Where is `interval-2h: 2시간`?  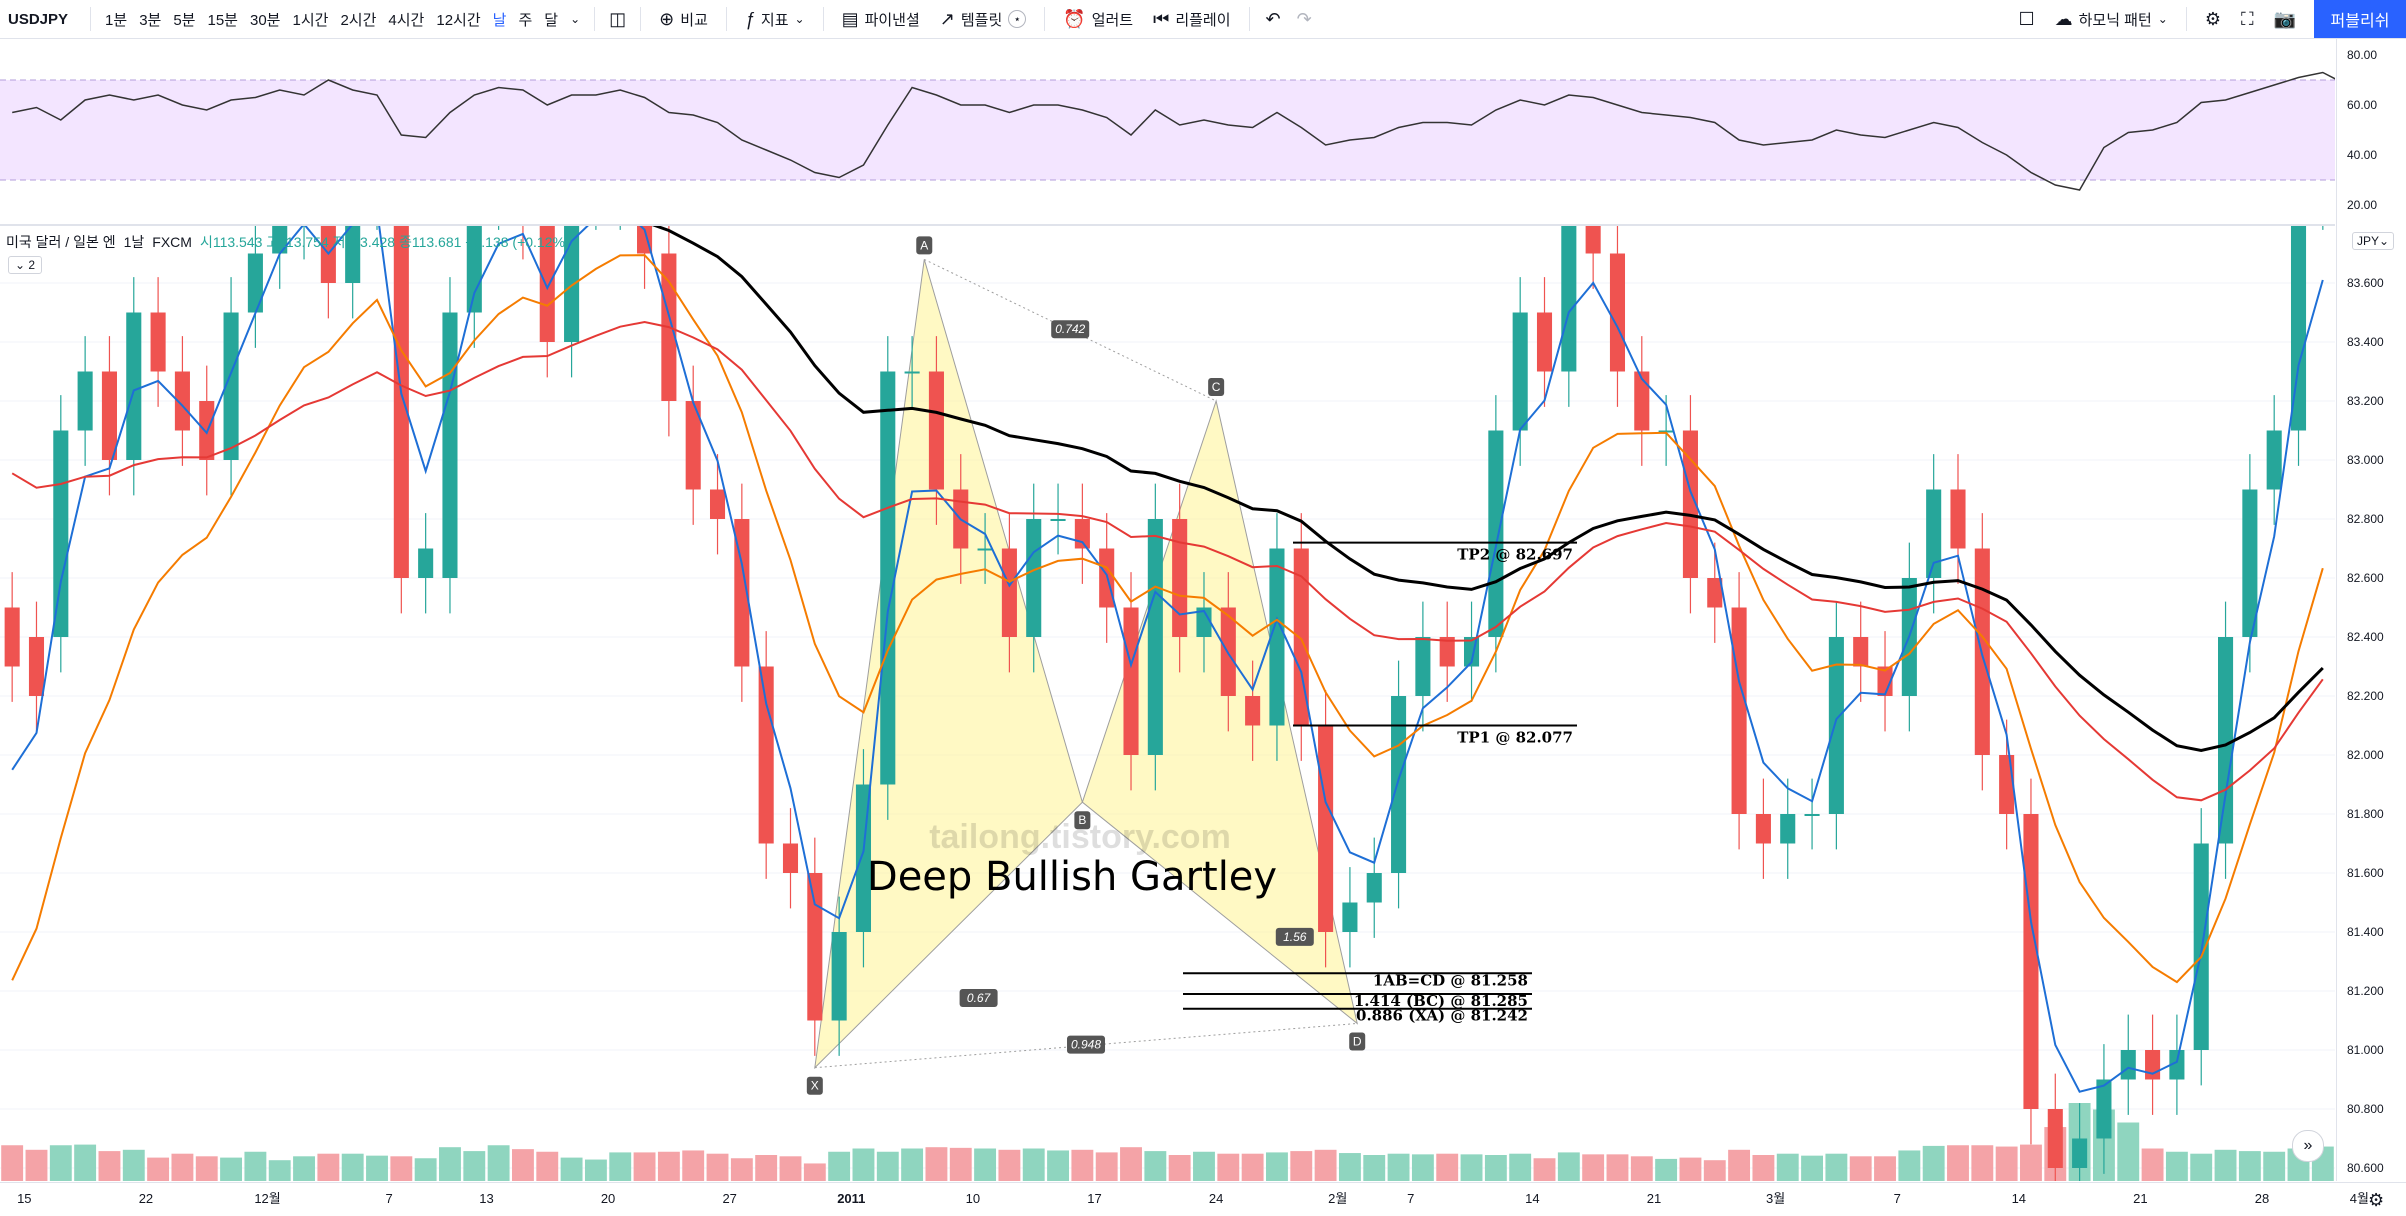 interval-2h: 2시간 is located at coordinates (358, 20).